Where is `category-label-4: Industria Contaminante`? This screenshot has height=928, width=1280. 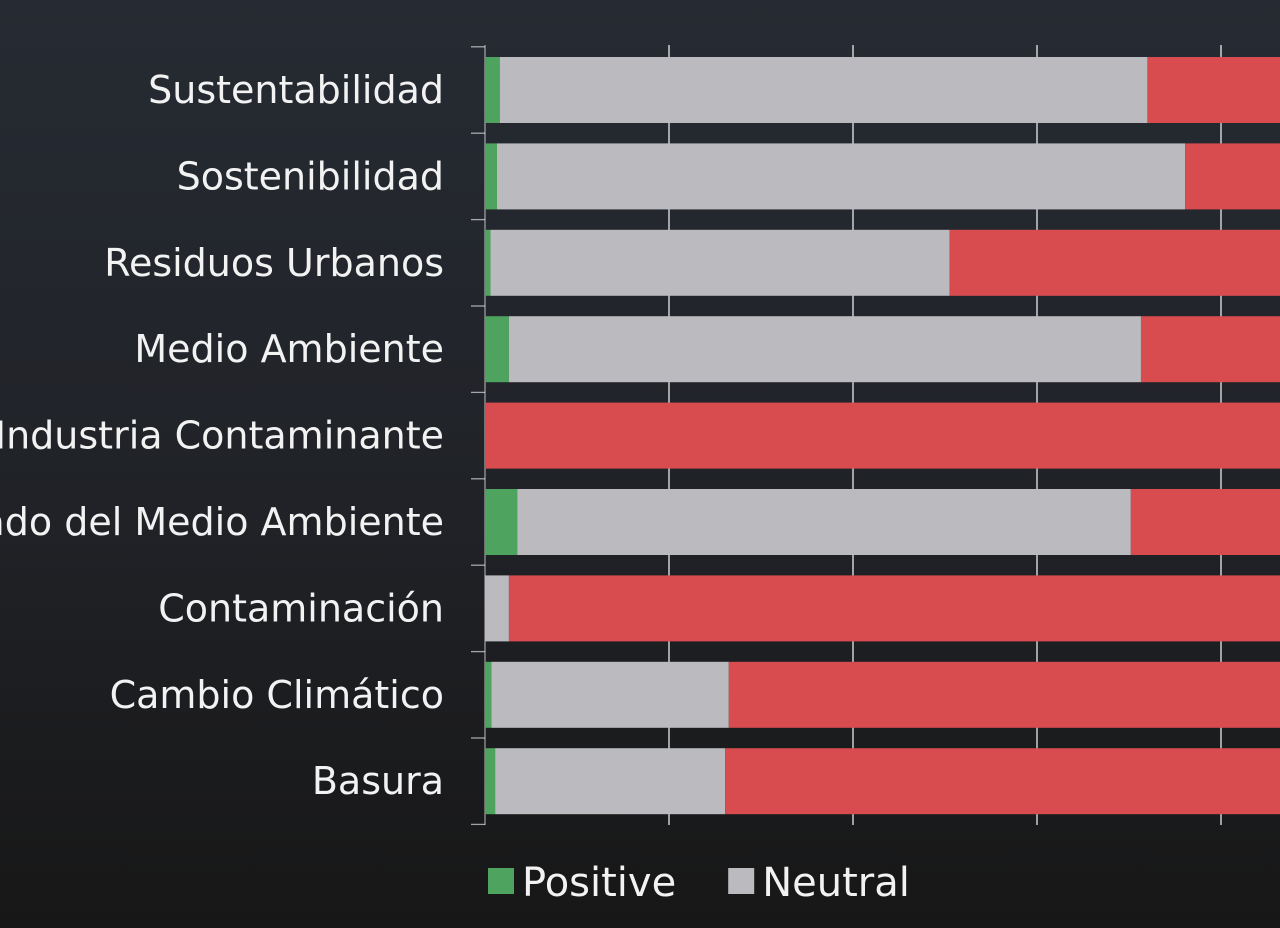 category-label-4: Industria Contaminante is located at coordinates (222, 436).